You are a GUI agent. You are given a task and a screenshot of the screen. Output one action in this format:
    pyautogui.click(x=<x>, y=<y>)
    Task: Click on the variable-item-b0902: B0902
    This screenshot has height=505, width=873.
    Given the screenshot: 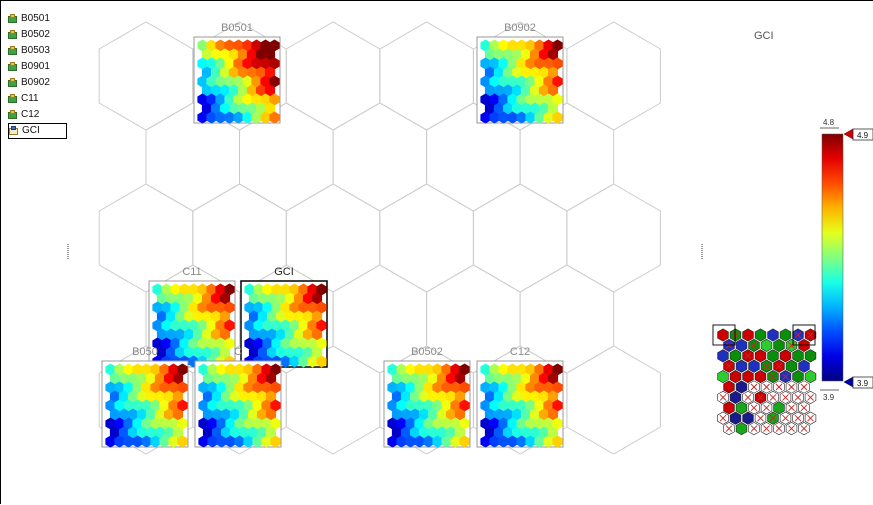 What is the action you would take?
    pyautogui.click(x=38, y=83)
    